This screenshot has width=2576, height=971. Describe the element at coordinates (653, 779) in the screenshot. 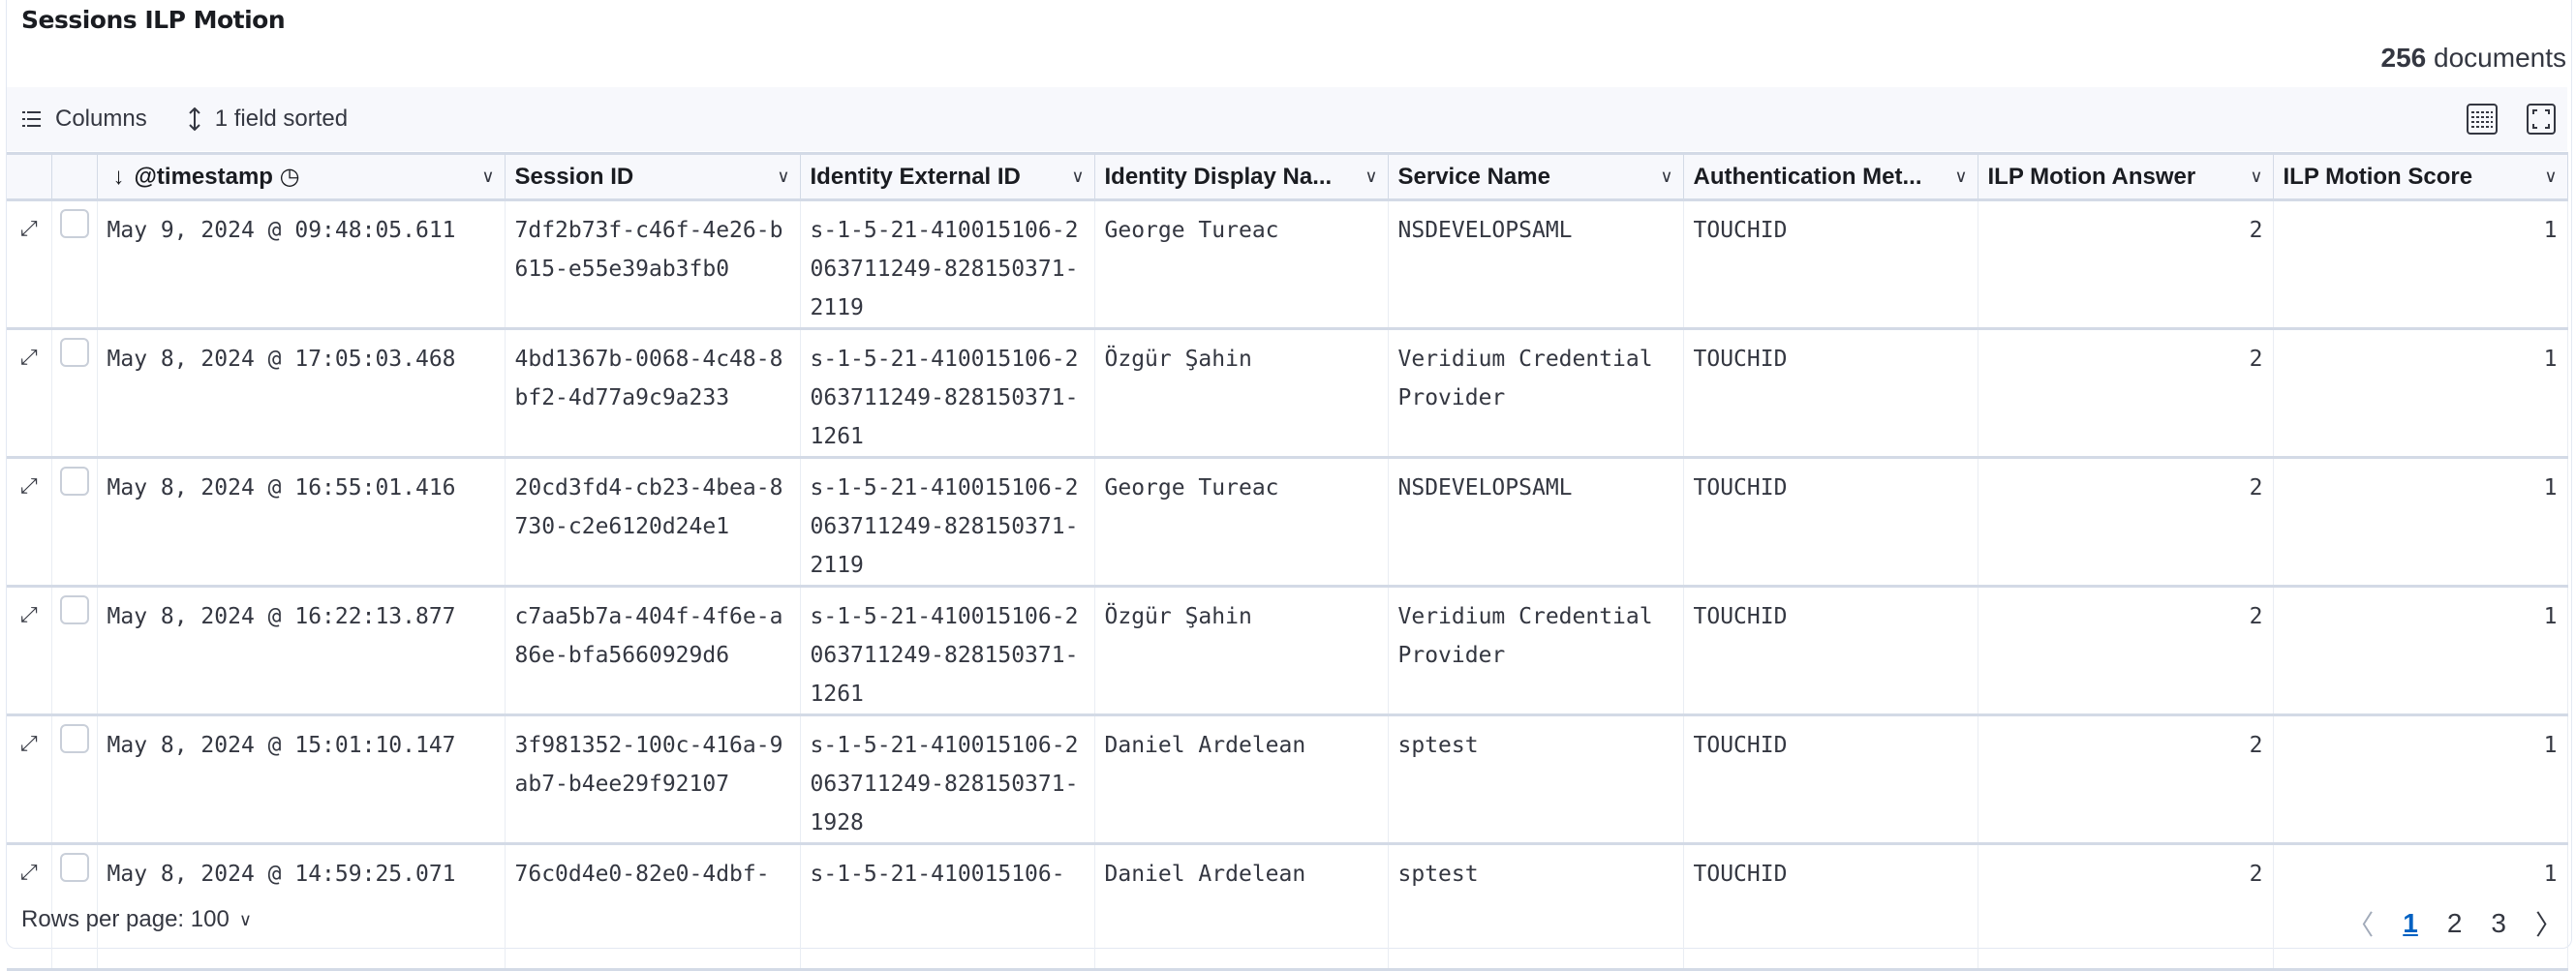

I see `session-id-cell: 3f981352-100c-416a-9ab7-b4ee29f92107` at that location.